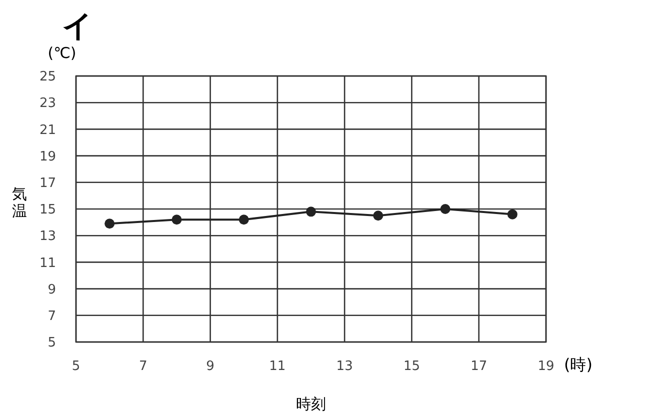 Image resolution: width=651 pixels, height=418 pixels. Describe the element at coordinates (47, 156) in the screenshot. I see `y-tick-label: 19` at that location.